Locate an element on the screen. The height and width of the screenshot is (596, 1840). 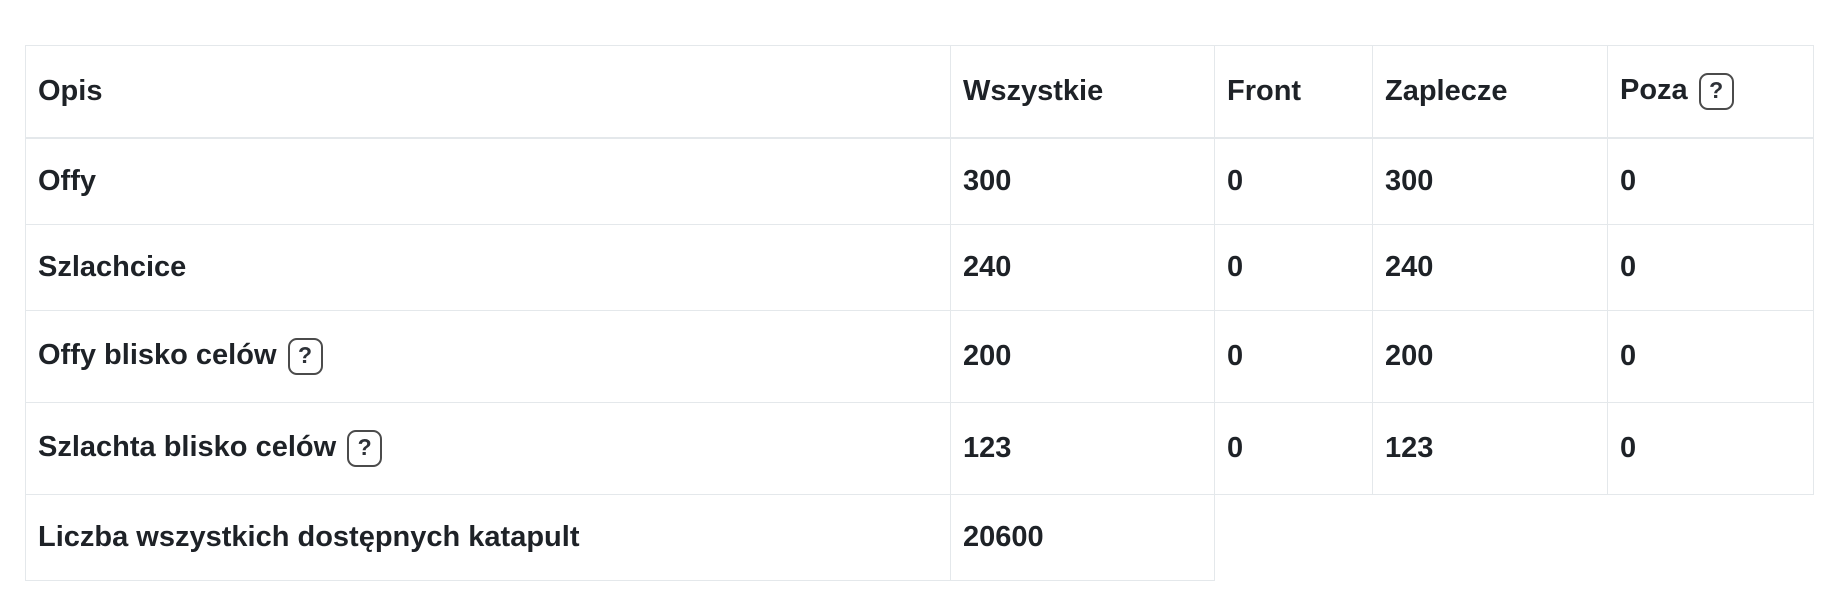
cell-wszystkie-total: 20600 is located at coordinates (1082, 537).